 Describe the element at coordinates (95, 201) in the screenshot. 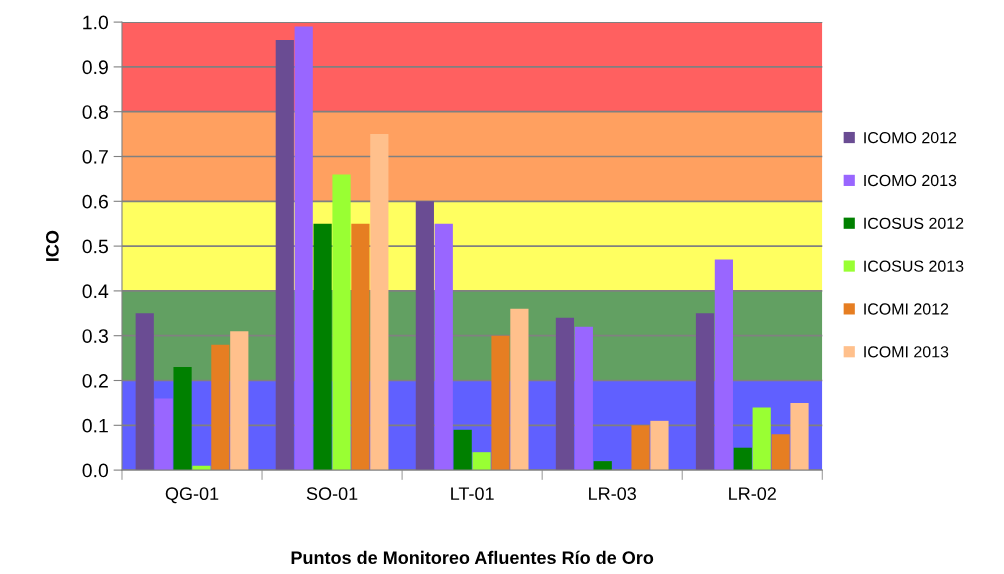

I see `y-tick-label: 0.6` at that location.